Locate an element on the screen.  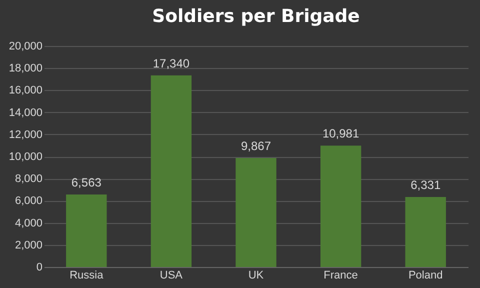
x-tick-label: Poland is located at coordinates (425, 276).